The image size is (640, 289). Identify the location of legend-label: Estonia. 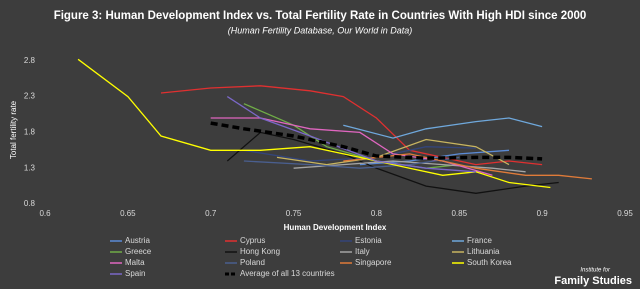
(368, 240).